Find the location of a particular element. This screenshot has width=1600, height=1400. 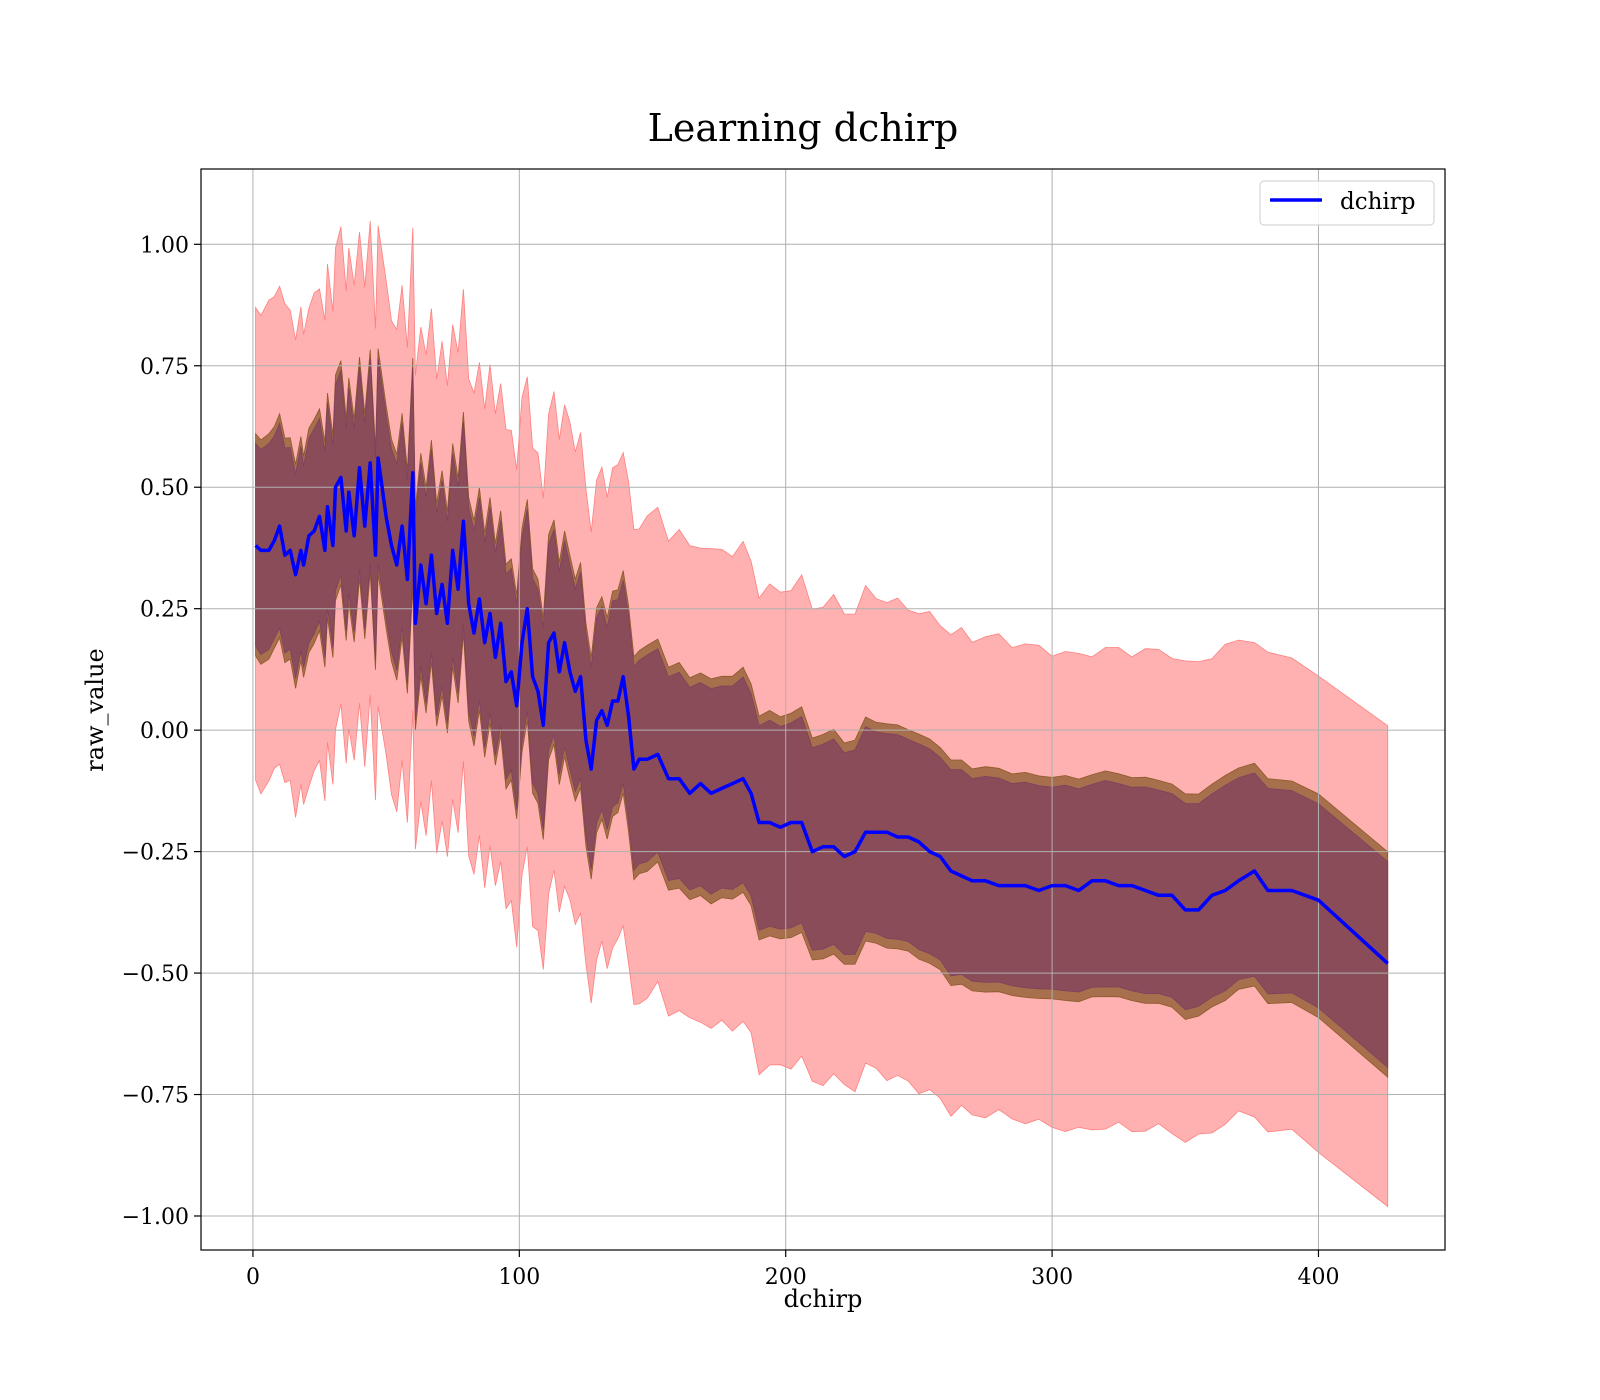

x-tick-label-4: 400 is located at coordinates (1318, 1277).